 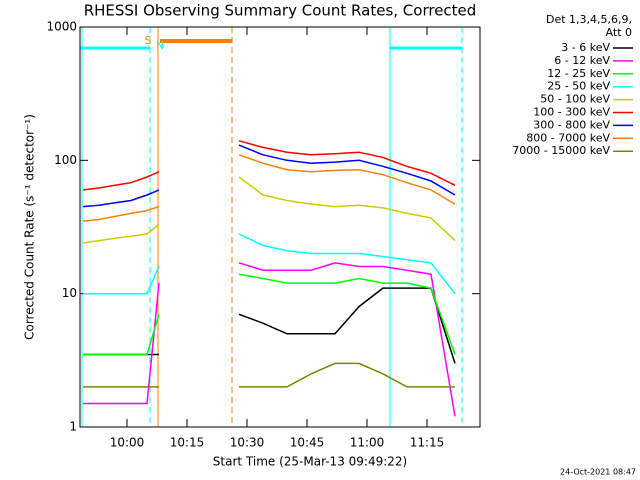 What do you see at coordinates (367, 443) in the screenshot?
I see `x-tick-label: 11:00` at bounding box center [367, 443].